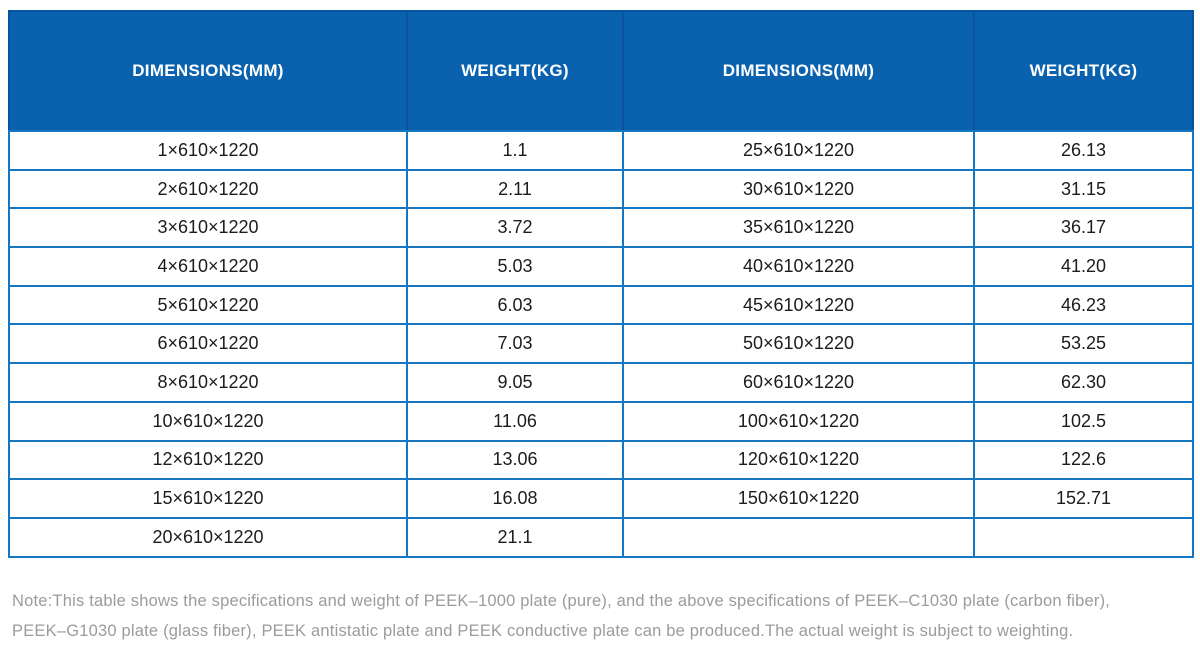  What do you see at coordinates (515, 266) in the screenshot?
I see `weight-cell: 5.03` at bounding box center [515, 266].